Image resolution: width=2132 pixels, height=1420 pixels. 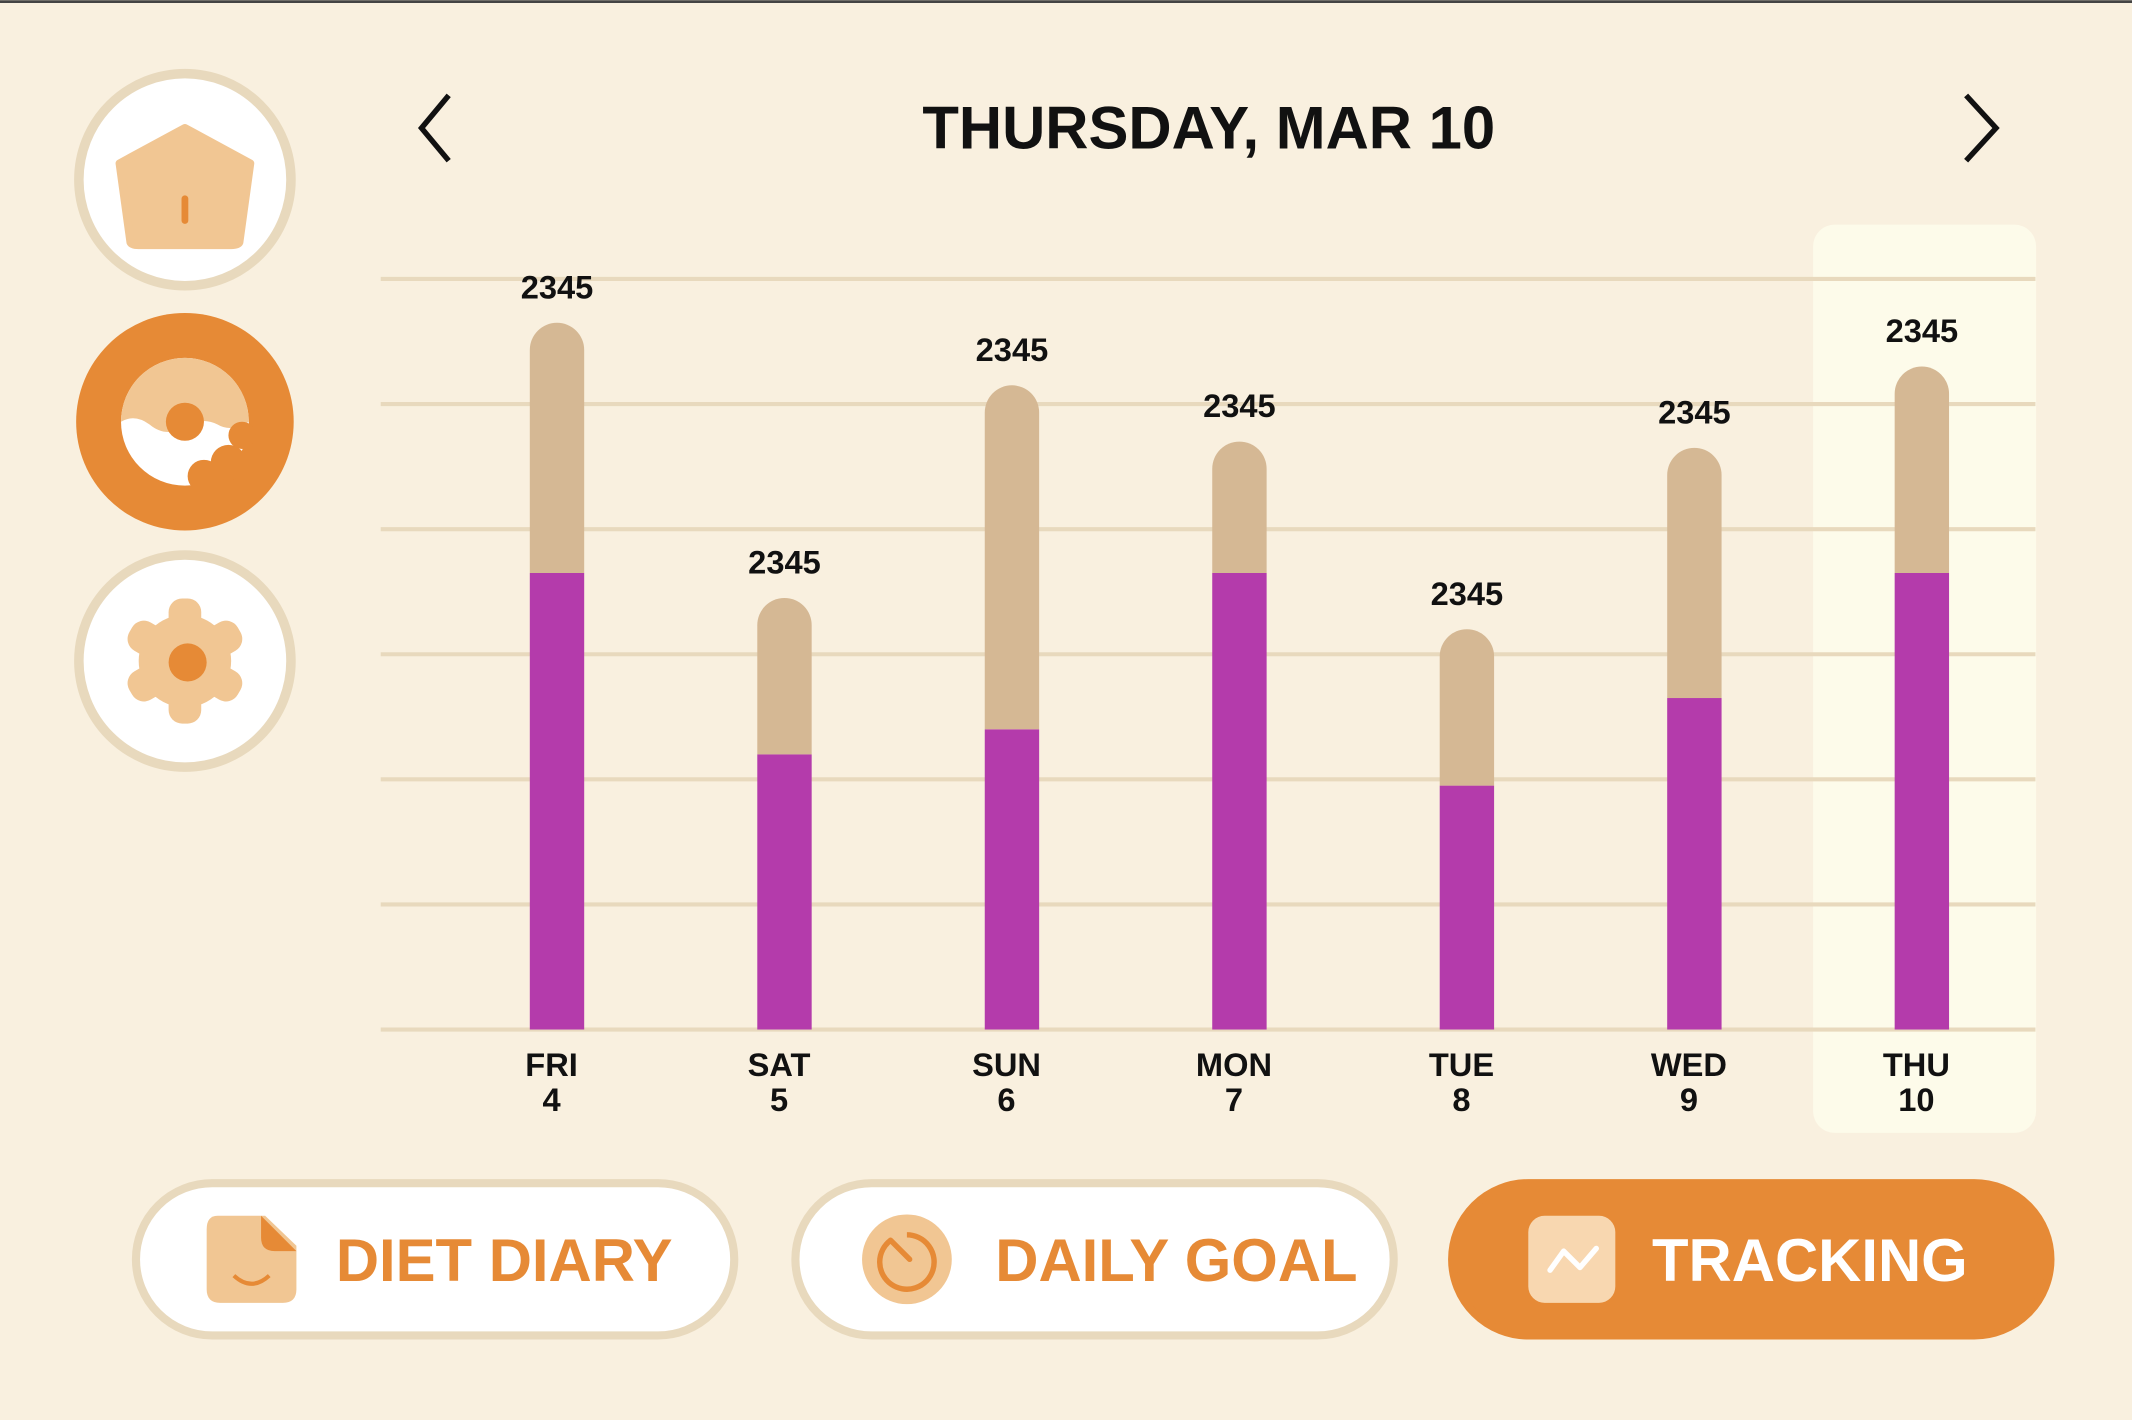 What do you see at coordinates (1176, 1260) in the screenshot?
I see `tab-label: DAILY GOAL` at bounding box center [1176, 1260].